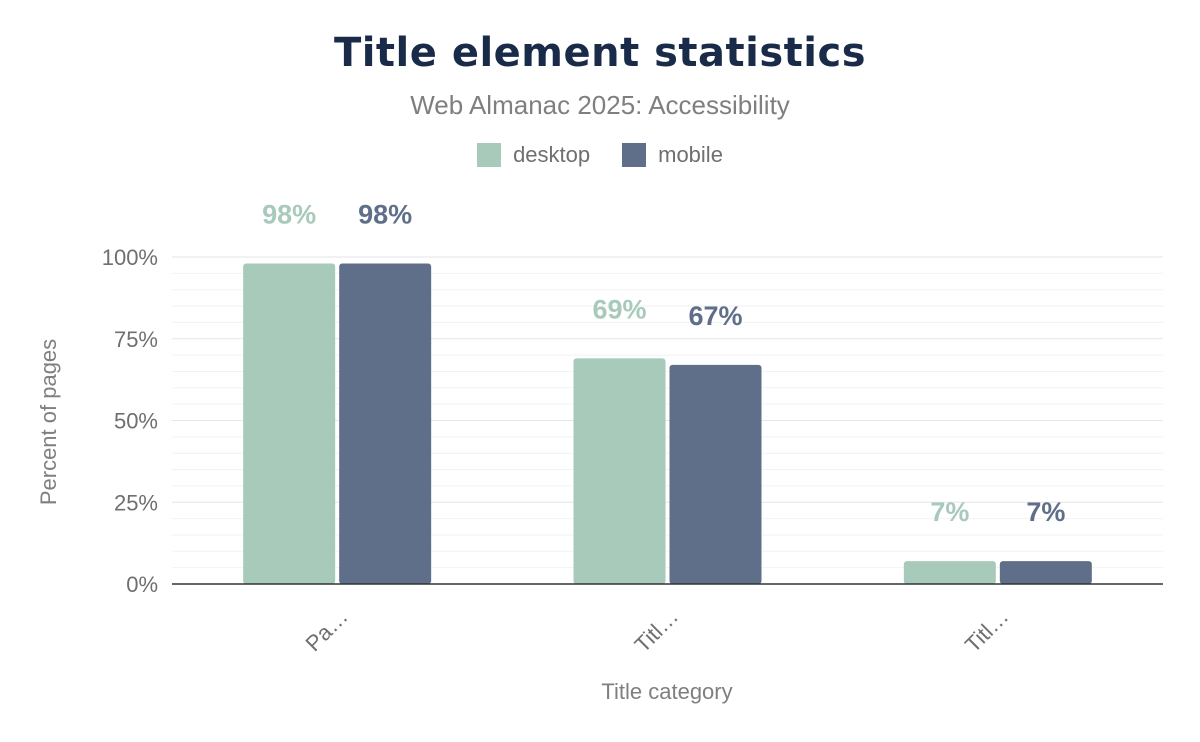 The width and height of the screenshot is (1200, 742). What do you see at coordinates (600, 53) in the screenshot?
I see `chart-title: Title element statistics` at bounding box center [600, 53].